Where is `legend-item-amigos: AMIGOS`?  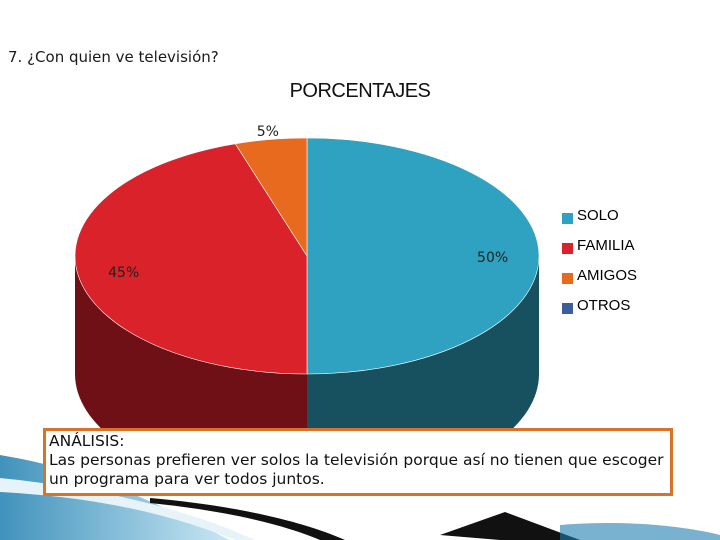
legend-item-amigos: AMIGOS is located at coordinates (599, 275).